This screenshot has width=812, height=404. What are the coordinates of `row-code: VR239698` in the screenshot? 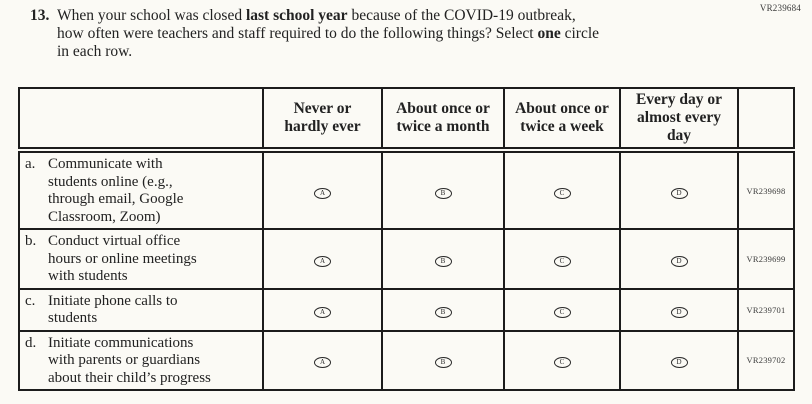 It's located at (766, 189).